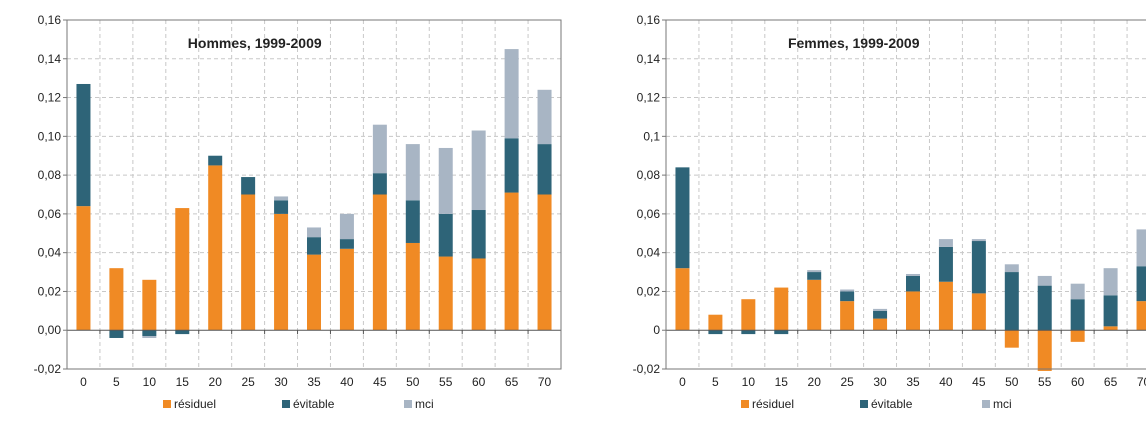  What do you see at coordinates (749, 382) in the screenshot?
I see `chart2-x-tick-label: 10` at bounding box center [749, 382].